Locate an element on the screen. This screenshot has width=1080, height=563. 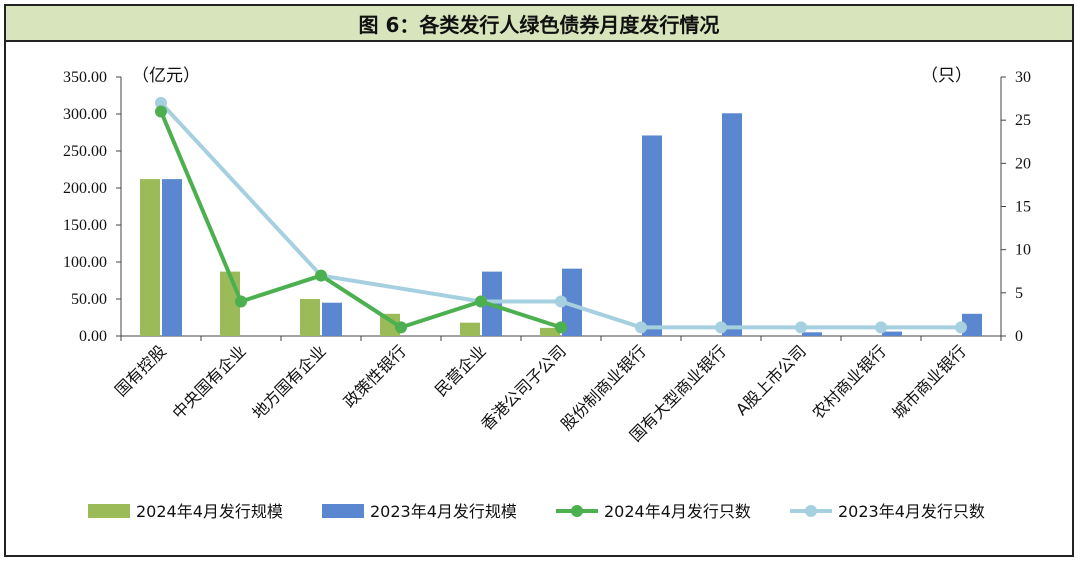
right-tick-label: 20 is located at coordinates (1023, 163).